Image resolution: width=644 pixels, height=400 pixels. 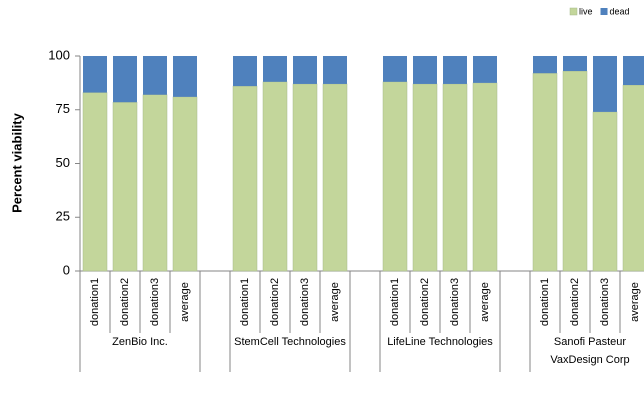 What do you see at coordinates (586, 11) in the screenshot?
I see `legend-label: live` at bounding box center [586, 11].